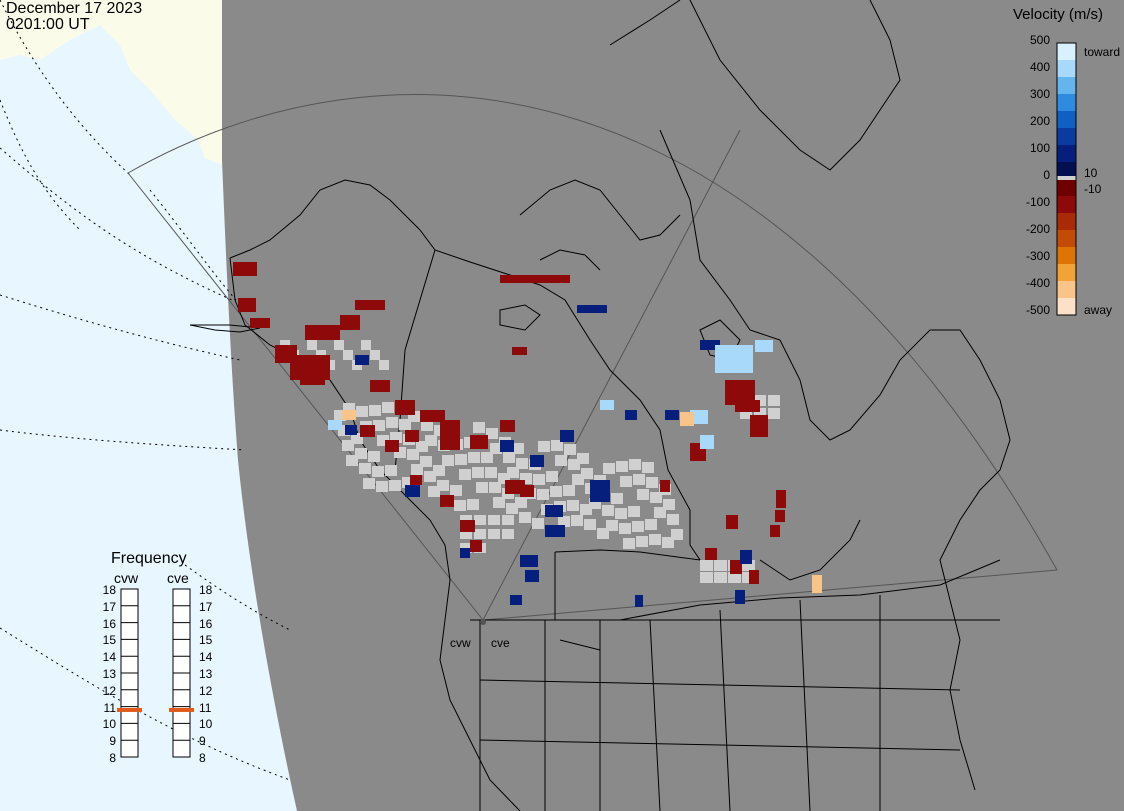 This screenshot has height=811, width=1124. What do you see at coordinates (155, 673) in the screenshot?
I see `frequency-gauges` at bounding box center [155, 673].